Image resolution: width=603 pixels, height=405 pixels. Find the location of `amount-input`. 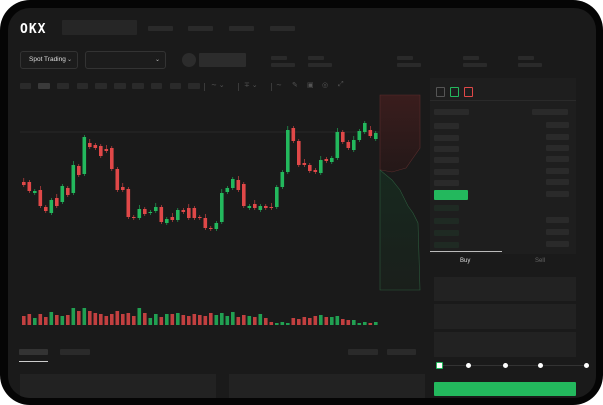

amount-input is located at coordinates (505, 316).